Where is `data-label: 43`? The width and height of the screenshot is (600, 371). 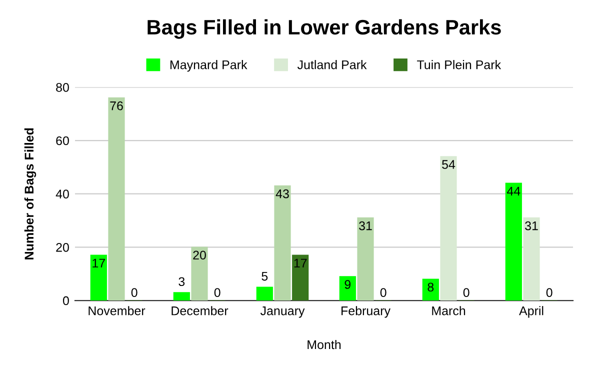 data-label: 43 is located at coordinates (282, 193).